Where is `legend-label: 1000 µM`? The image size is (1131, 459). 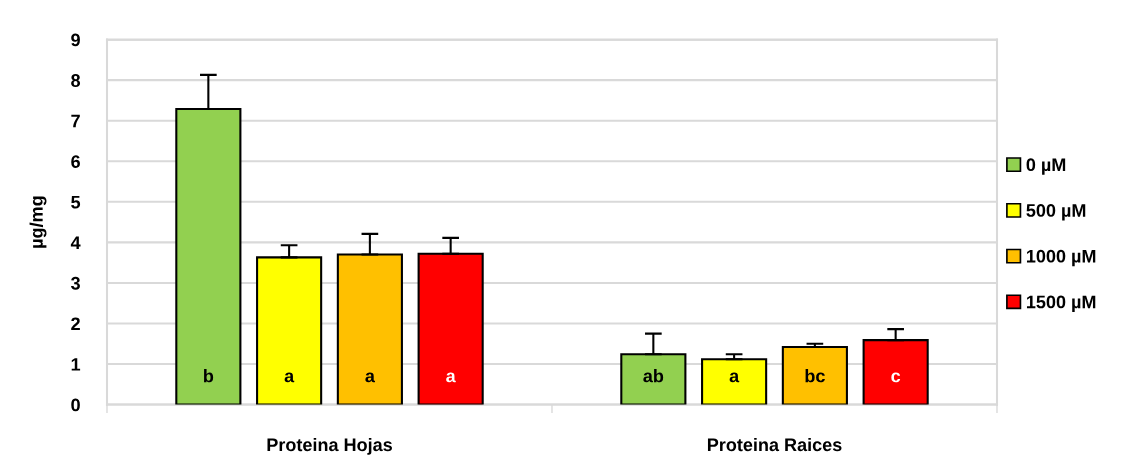
legend-label: 1000 µM is located at coordinates (1061, 258).